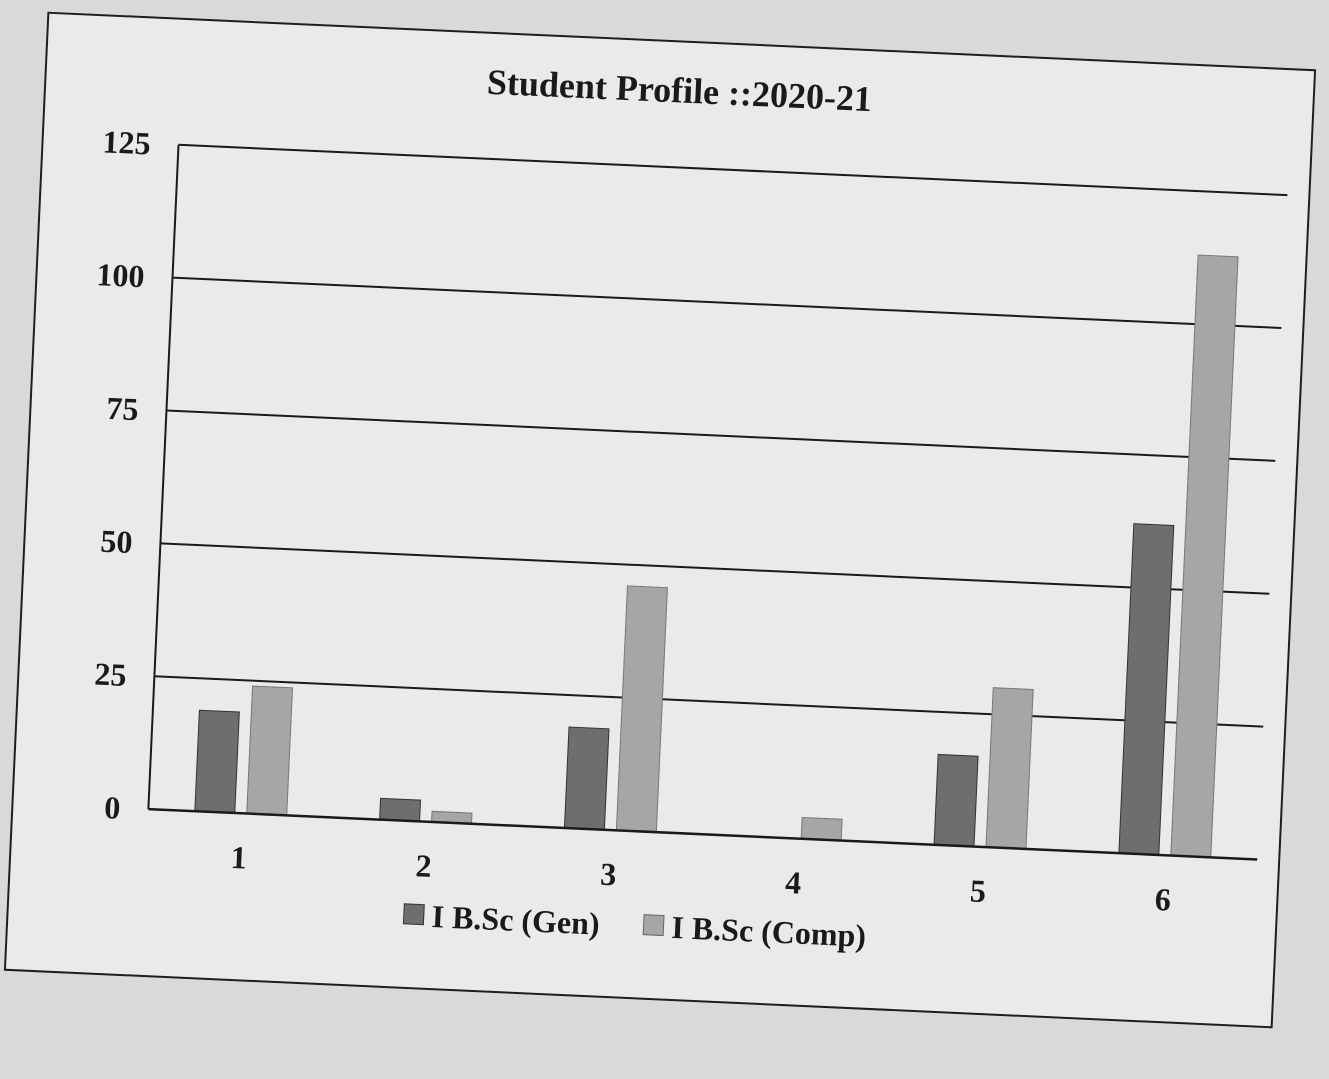 The height and width of the screenshot is (1079, 1329). I want to click on y-tick-label: 25, so click(111, 674).